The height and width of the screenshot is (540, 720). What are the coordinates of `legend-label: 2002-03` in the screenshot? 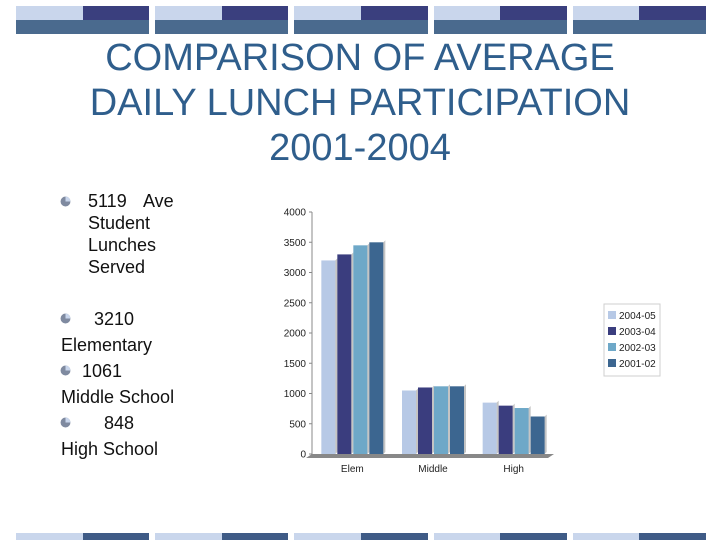 It's located at (637, 348).